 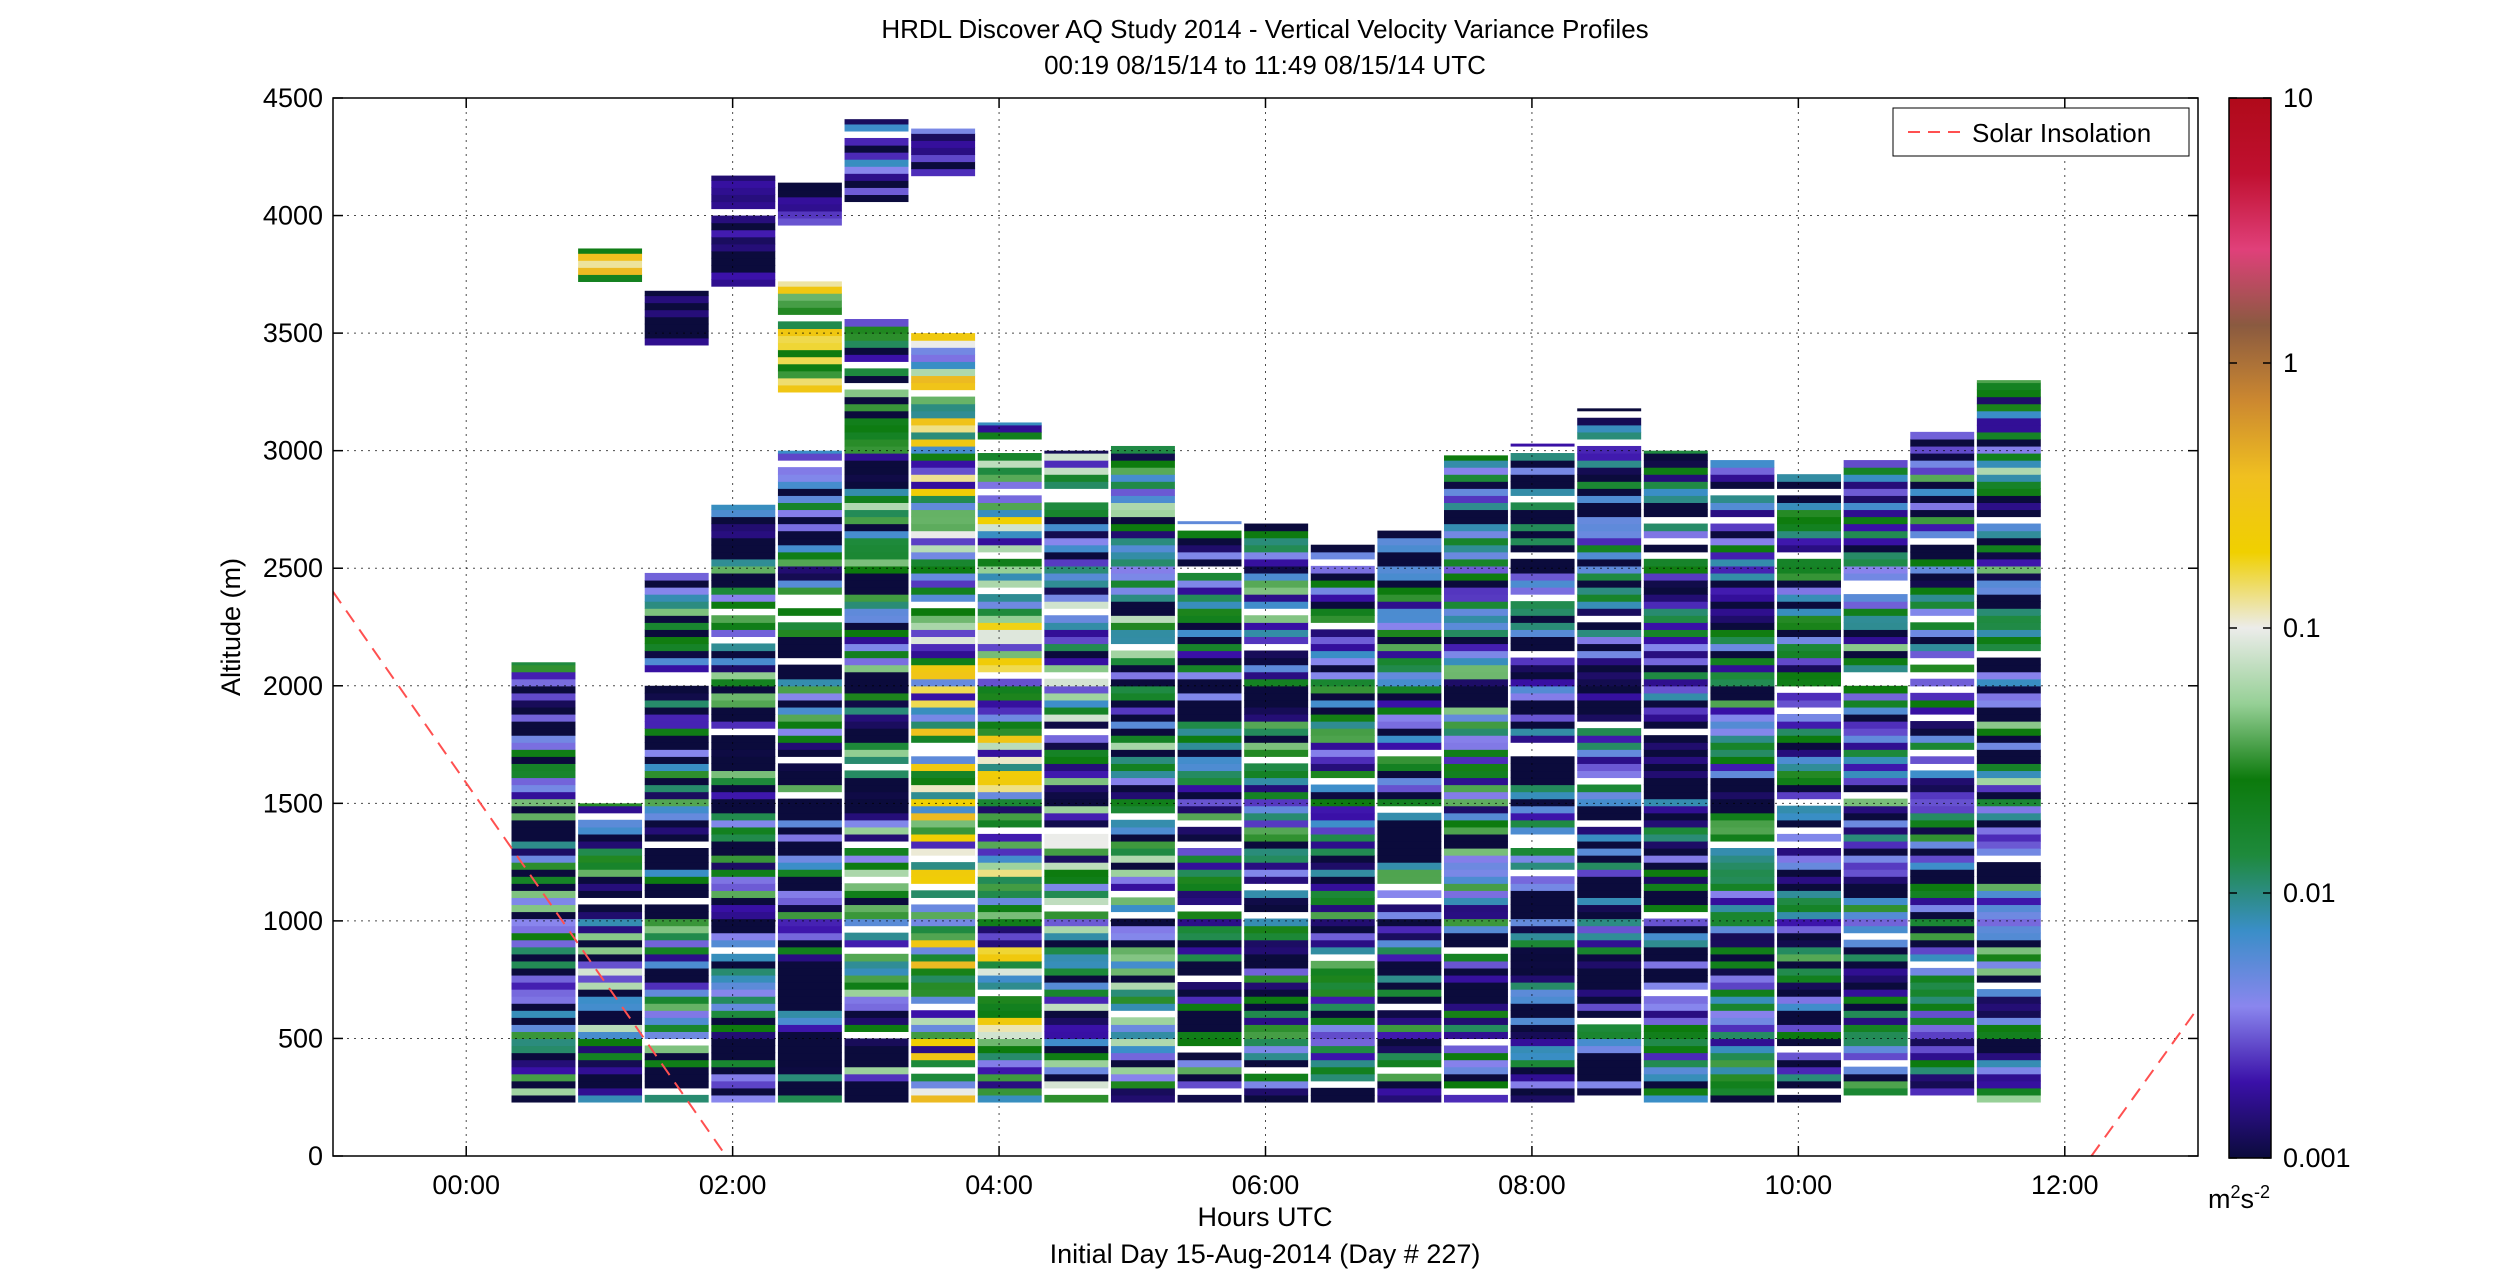 What do you see at coordinates (293, 803) in the screenshot?
I see `y-tick-label: 1500` at bounding box center [293, 803].